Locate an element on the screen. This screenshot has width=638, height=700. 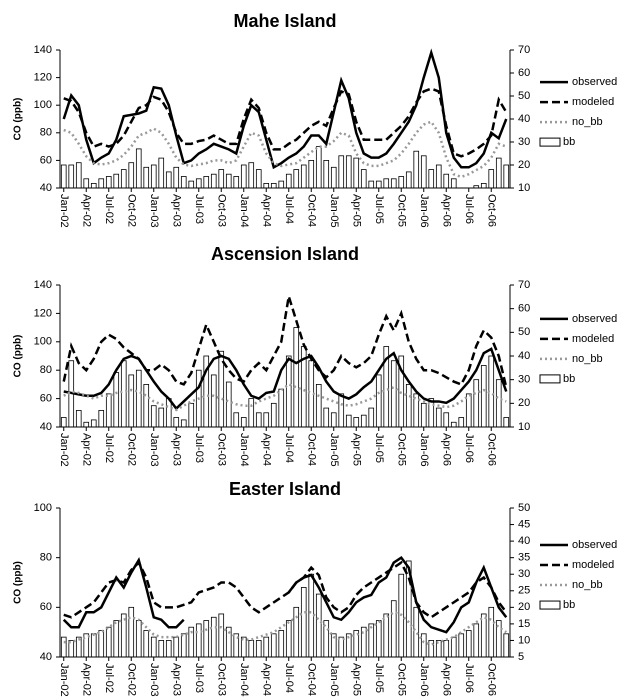
y2-tick-label: 60 is located at coordinates (524, 73).